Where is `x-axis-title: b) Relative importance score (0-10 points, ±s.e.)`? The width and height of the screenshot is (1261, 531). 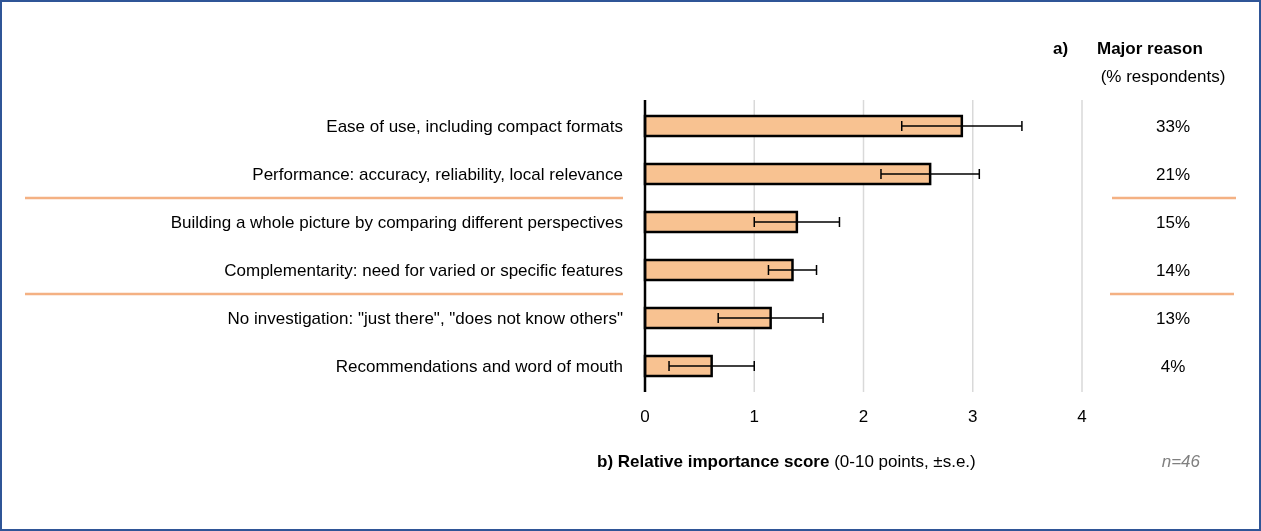 x-axis-title: b) Relative importance score (0-10 points, ±s.e.) is located at coordinates (786, 461).